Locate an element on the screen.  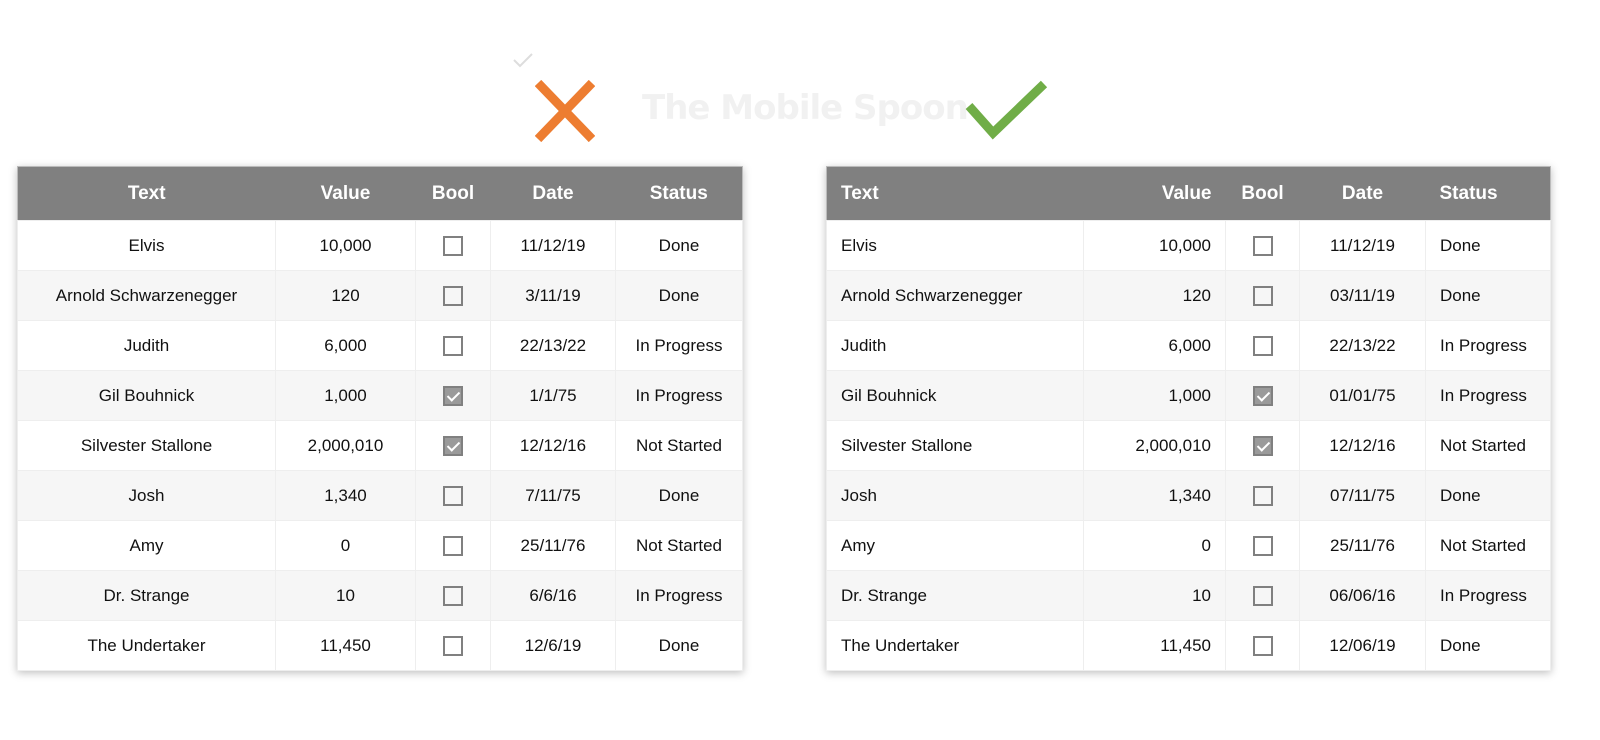
cell-date: 1/1/75 is located at coordinates (553, 395).